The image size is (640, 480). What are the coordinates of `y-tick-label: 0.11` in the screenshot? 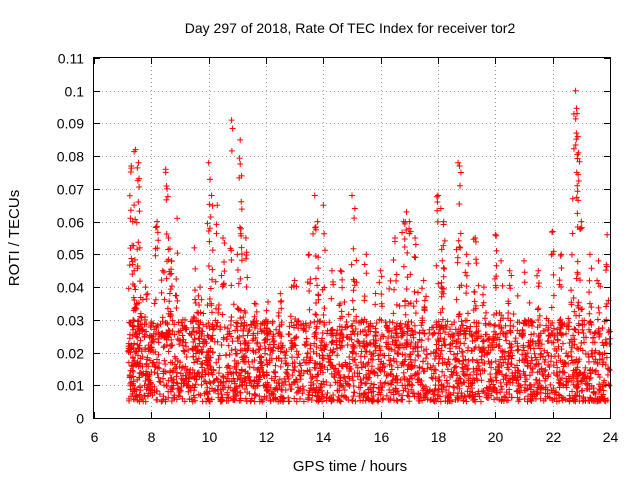 It's located at (71, 59).